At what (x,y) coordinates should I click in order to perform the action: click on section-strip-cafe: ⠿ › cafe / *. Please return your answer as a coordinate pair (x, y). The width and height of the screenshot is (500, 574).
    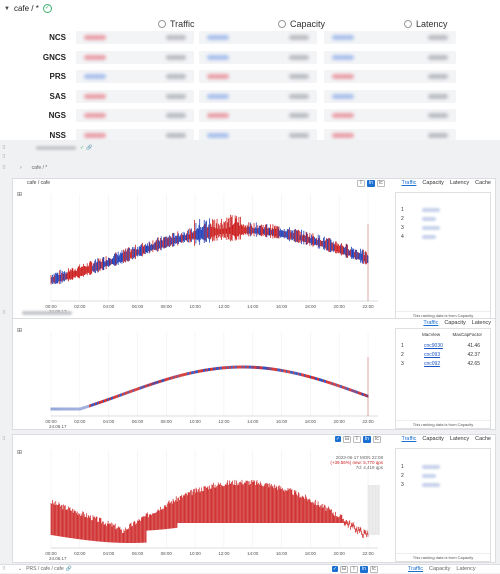
    Looking at the image, I should click on (250, 167).